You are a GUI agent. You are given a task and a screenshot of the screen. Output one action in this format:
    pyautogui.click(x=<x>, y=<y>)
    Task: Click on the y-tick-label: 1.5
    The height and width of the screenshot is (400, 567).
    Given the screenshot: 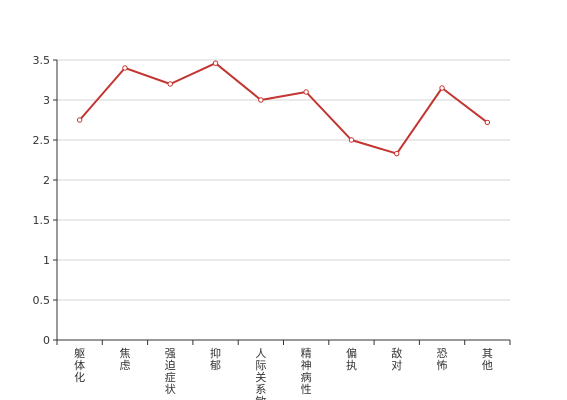 What is the action you would take?
    pyautogui.click(x=42, y=220)
    